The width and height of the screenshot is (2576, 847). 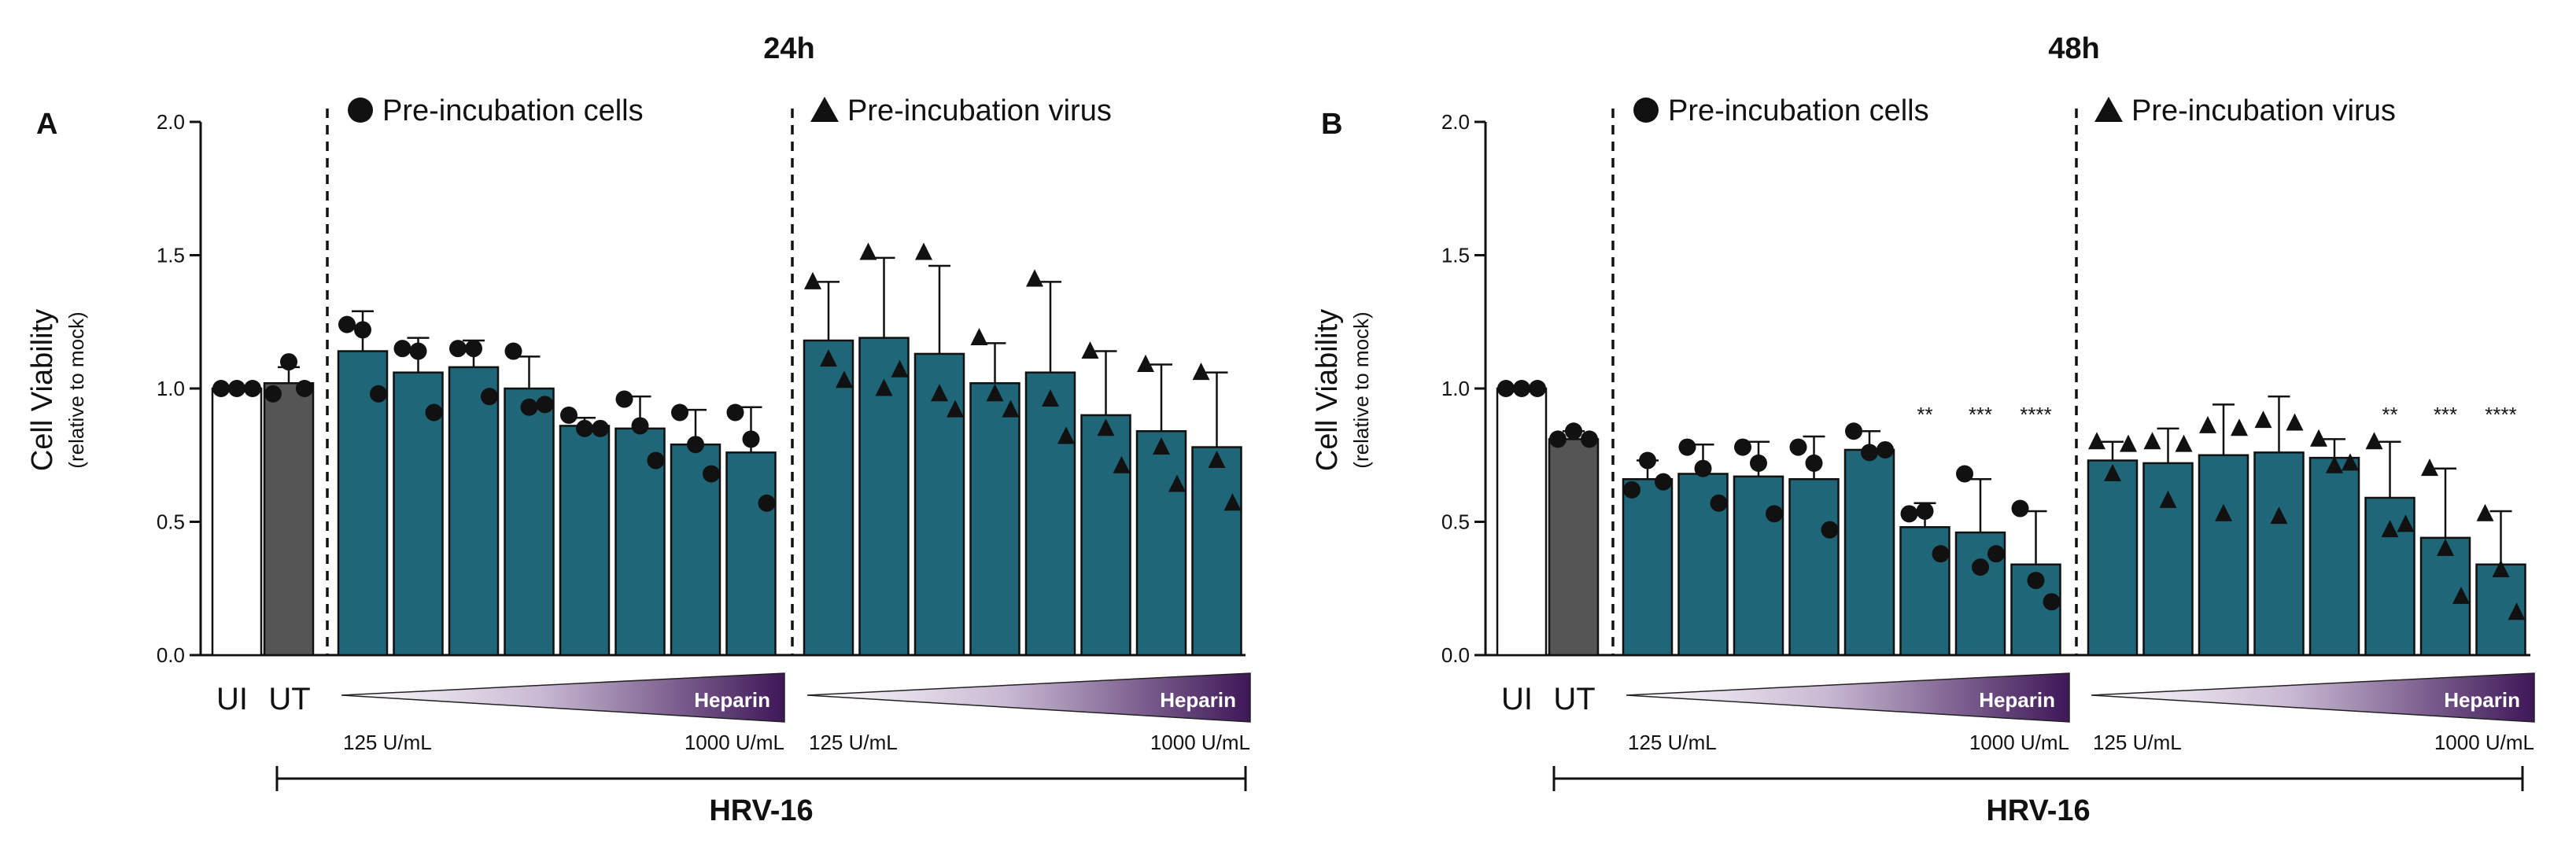 What do you see at coordinates (561, 532) in the screenshot?
I see `group-cells: Heparin 125 U/mL 1000 U/mL` at bounding box center [561, 532].